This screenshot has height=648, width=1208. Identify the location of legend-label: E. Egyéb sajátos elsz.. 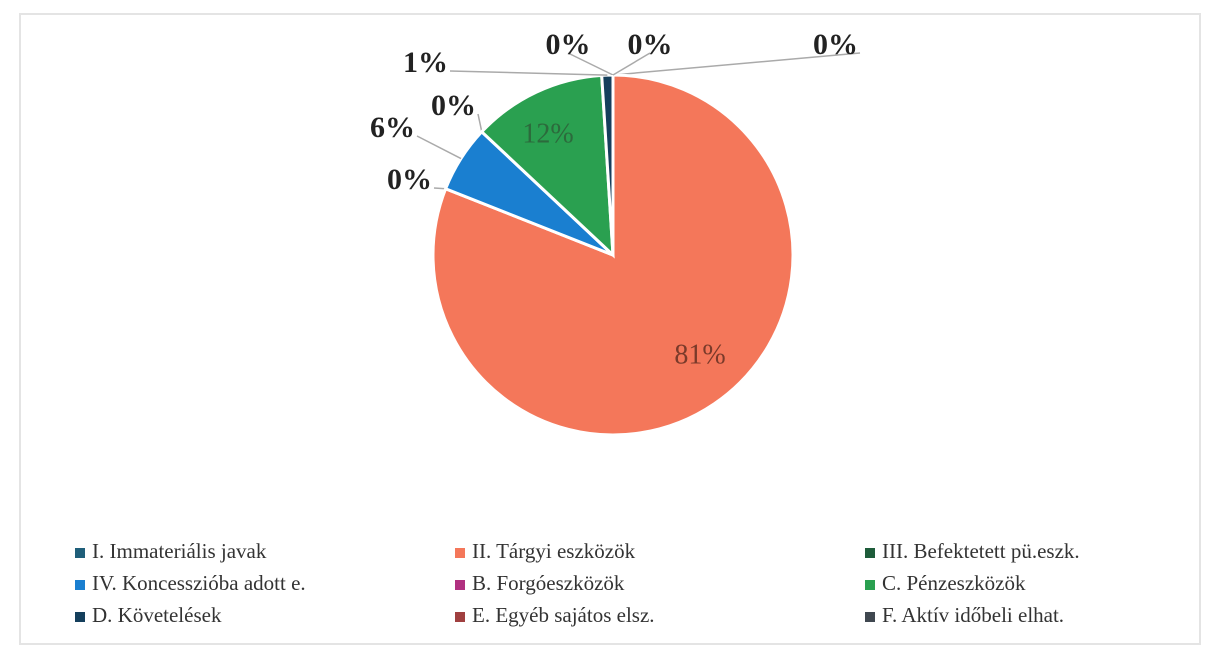
(563, 615).